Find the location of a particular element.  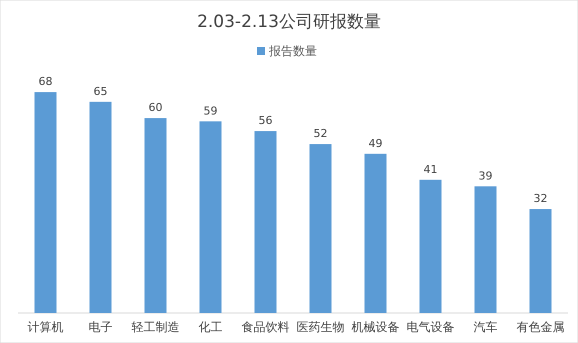

data-label: 52 is located at coordinates (321, 133).